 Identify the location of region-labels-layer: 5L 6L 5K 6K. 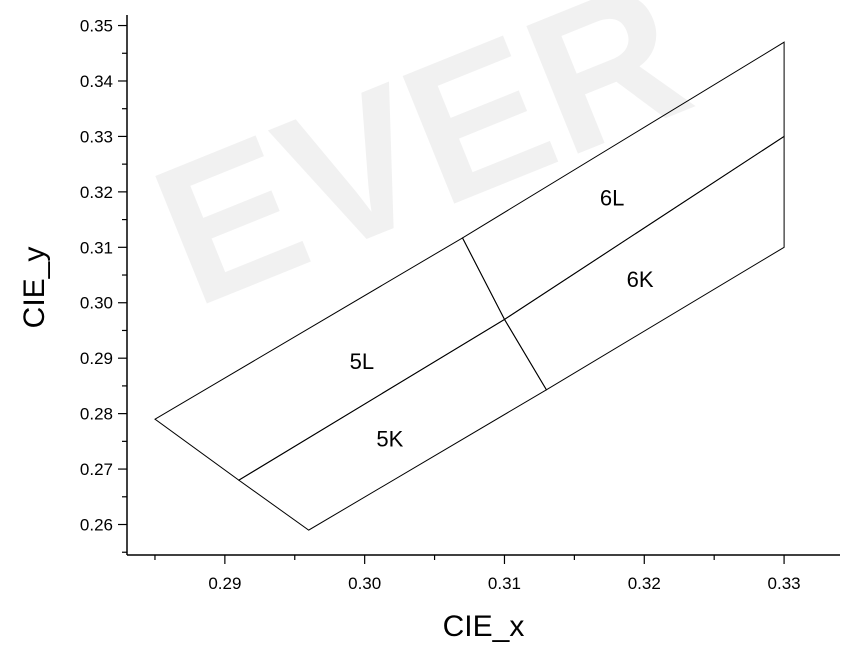
(502, 318).